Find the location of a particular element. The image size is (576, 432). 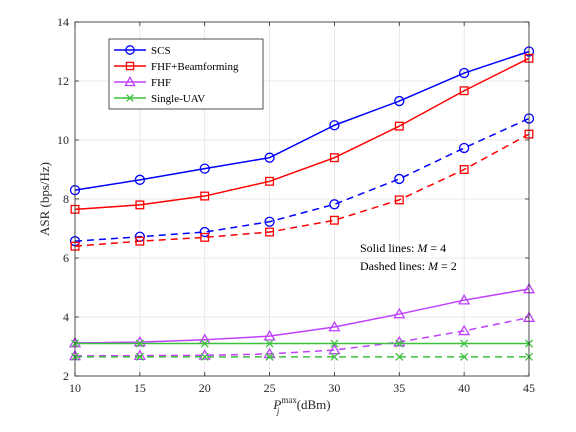

x-tick-label: 45 is located at coordinates (529, 388).